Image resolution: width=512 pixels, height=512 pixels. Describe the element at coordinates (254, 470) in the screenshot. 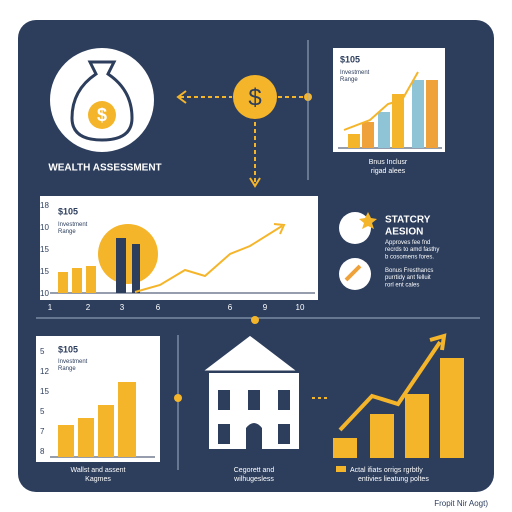

I see `caption: Cegorett and` at that location.